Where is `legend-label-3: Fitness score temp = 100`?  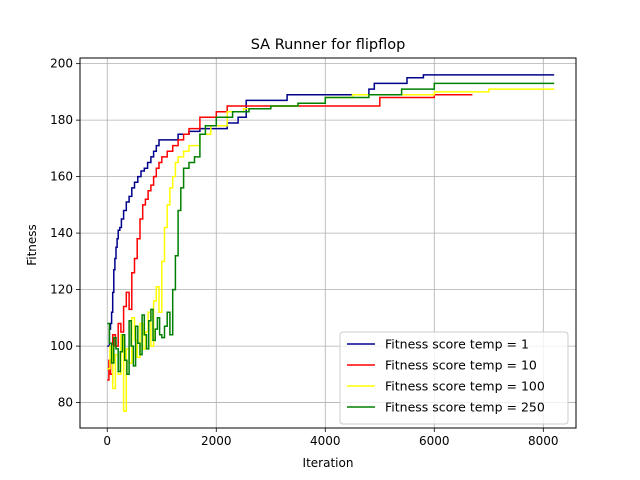
legend-label-3: Fitness score temp = 100 is located at coordinates (465, 386).